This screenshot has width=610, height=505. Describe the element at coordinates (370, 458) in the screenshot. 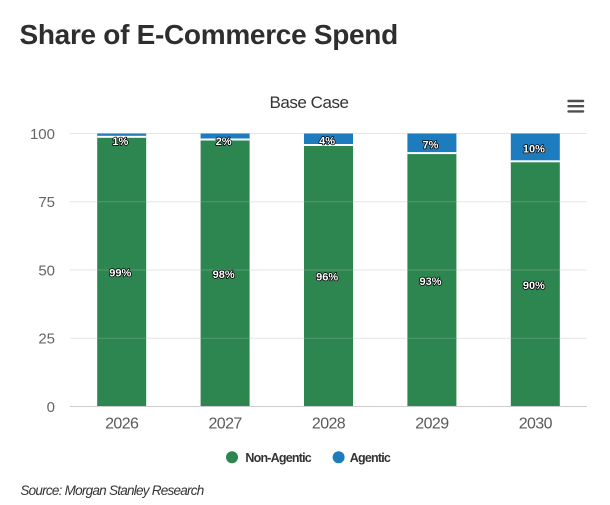

I see `svg-text: Agentic` at that location.